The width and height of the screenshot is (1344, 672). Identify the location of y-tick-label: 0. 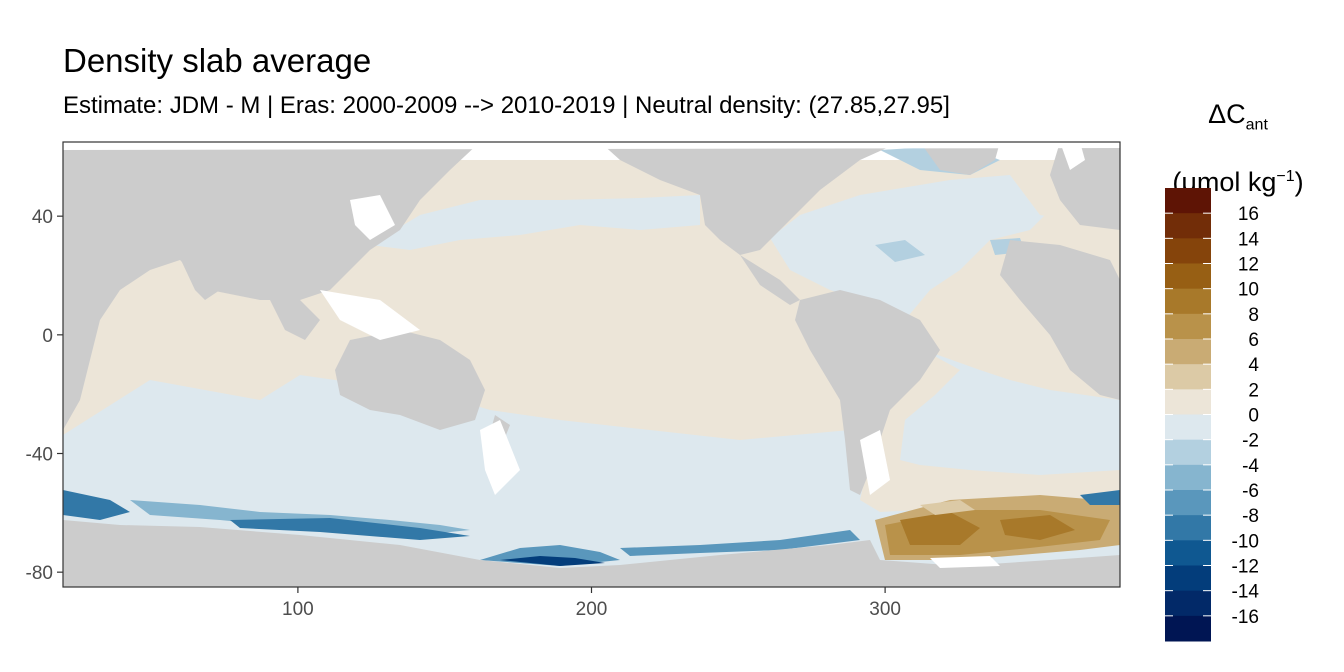
(47, 336).